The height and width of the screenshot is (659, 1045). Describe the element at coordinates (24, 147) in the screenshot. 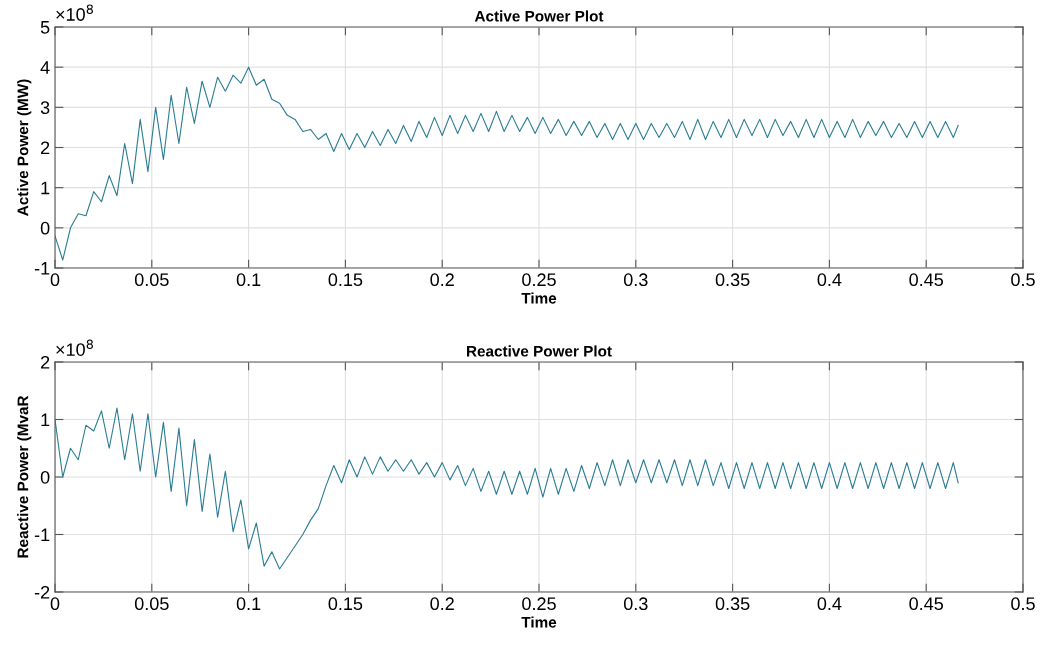

I see `y-axis-title: Active Power (MW)` at that location.